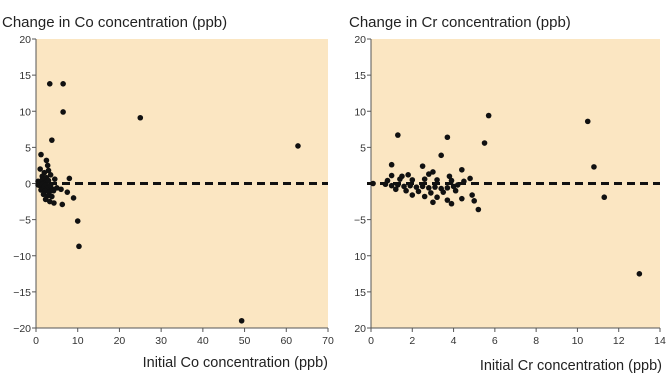 This screenshot has height=374, width=670. What do you see at coordinates (412, 341) in the screenshot?
I see `cr-x-tick-label: 2` at bounding box center [412, 341].